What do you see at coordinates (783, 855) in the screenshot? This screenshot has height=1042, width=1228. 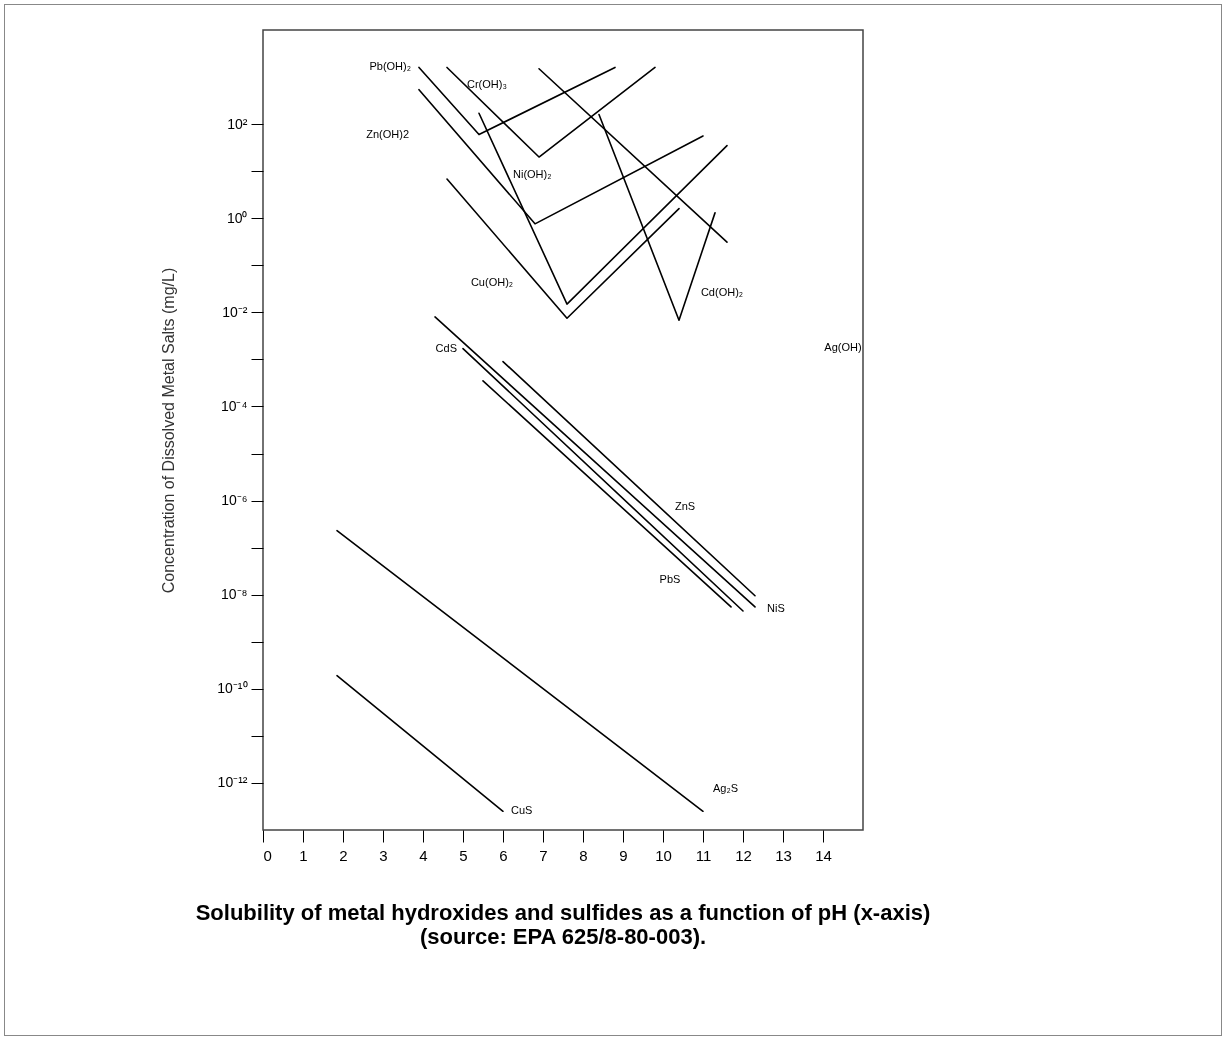 I see `x-tick-label: 13` at bounding box center [783, 855].